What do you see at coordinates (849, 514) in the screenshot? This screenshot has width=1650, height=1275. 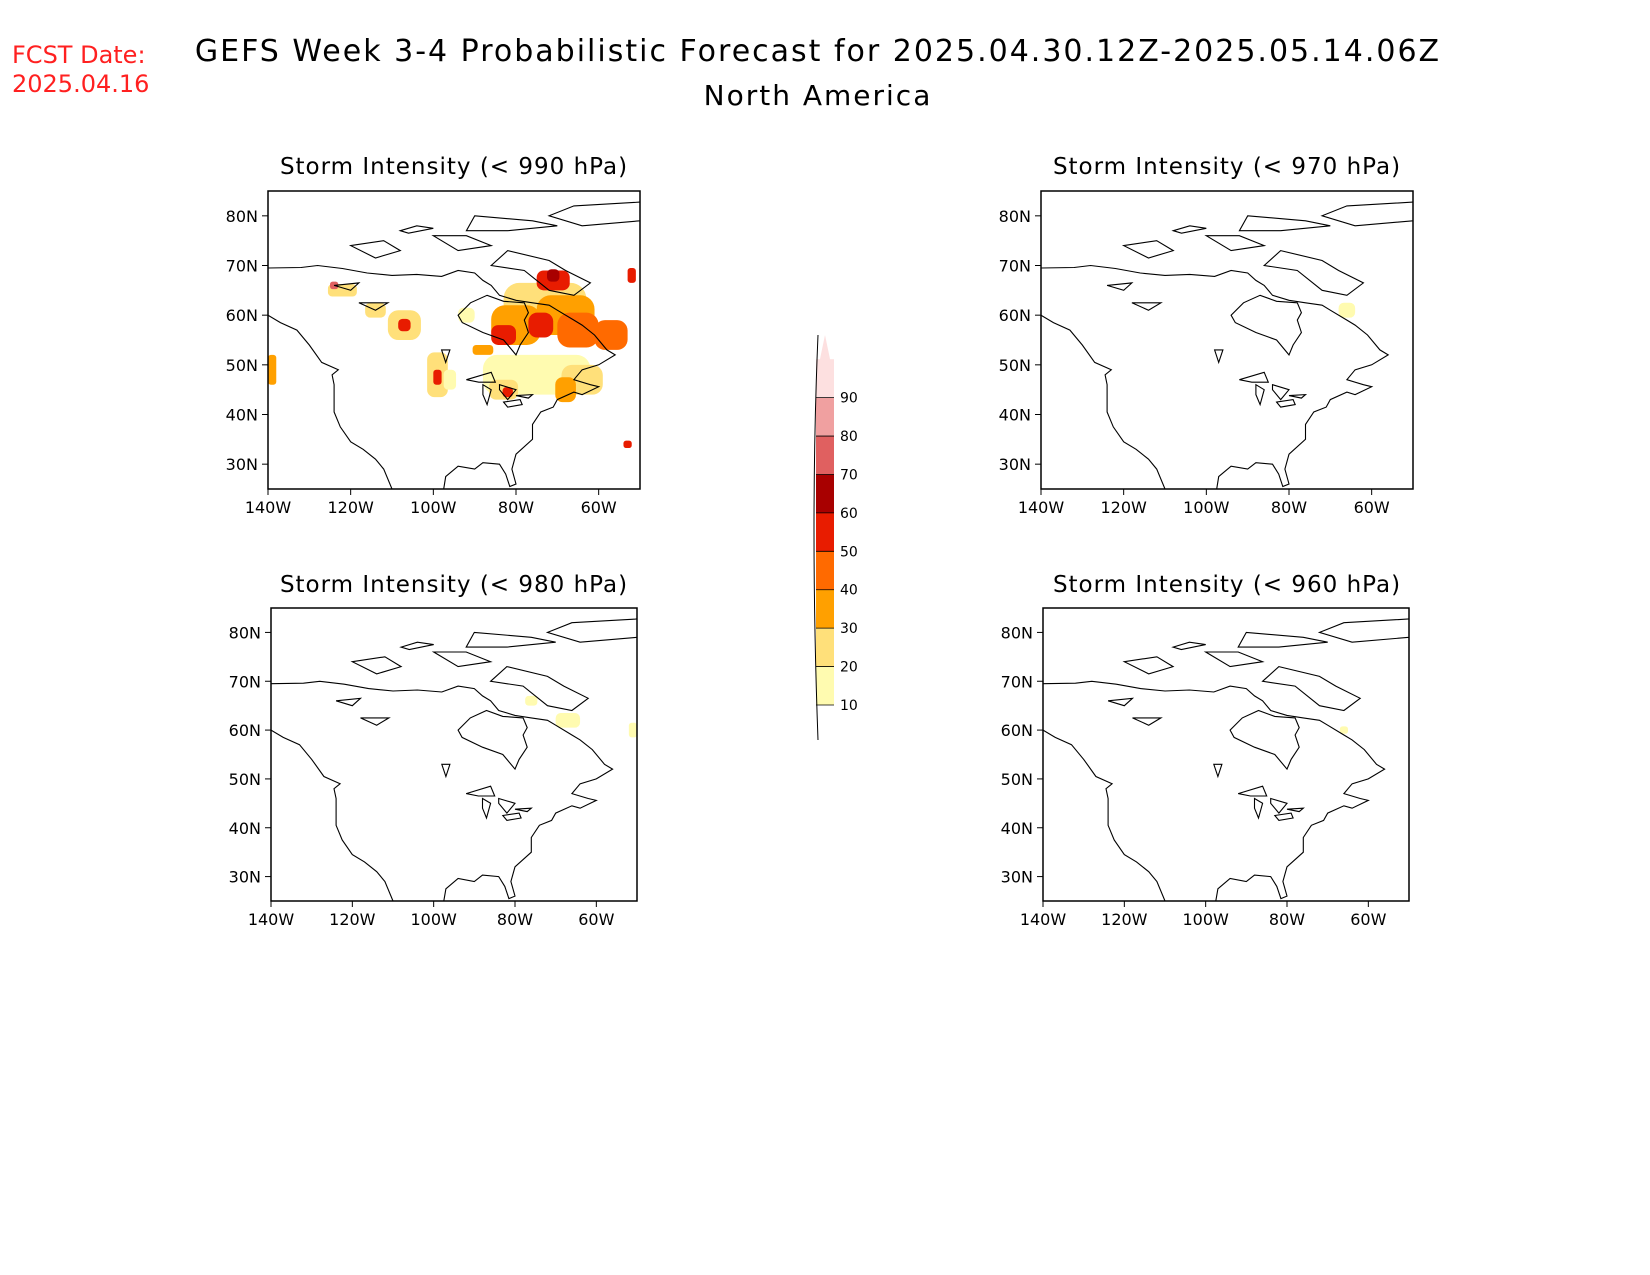 I see `colorbar-label: 60` at bounding box center [849, 514].